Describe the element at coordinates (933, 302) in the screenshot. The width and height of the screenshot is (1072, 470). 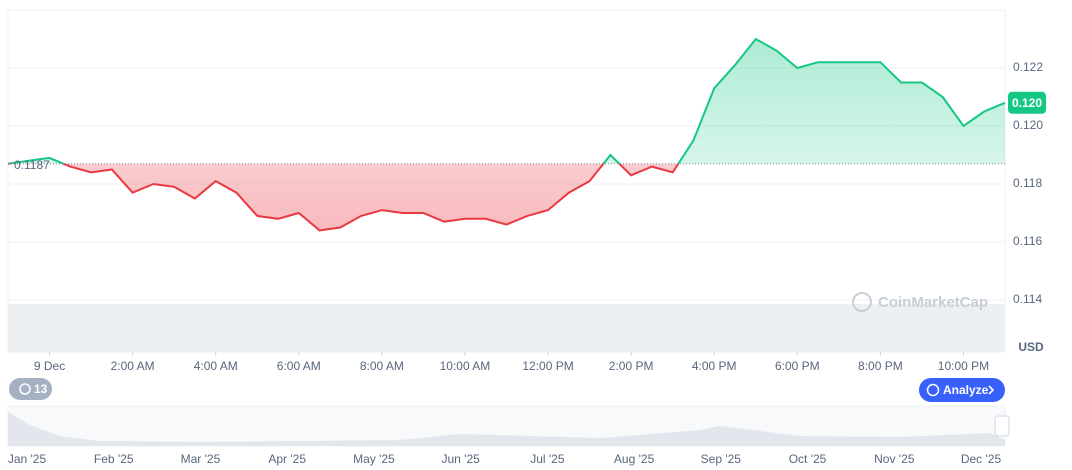
I see `watermark-text: CoinMarketCap` at that location.